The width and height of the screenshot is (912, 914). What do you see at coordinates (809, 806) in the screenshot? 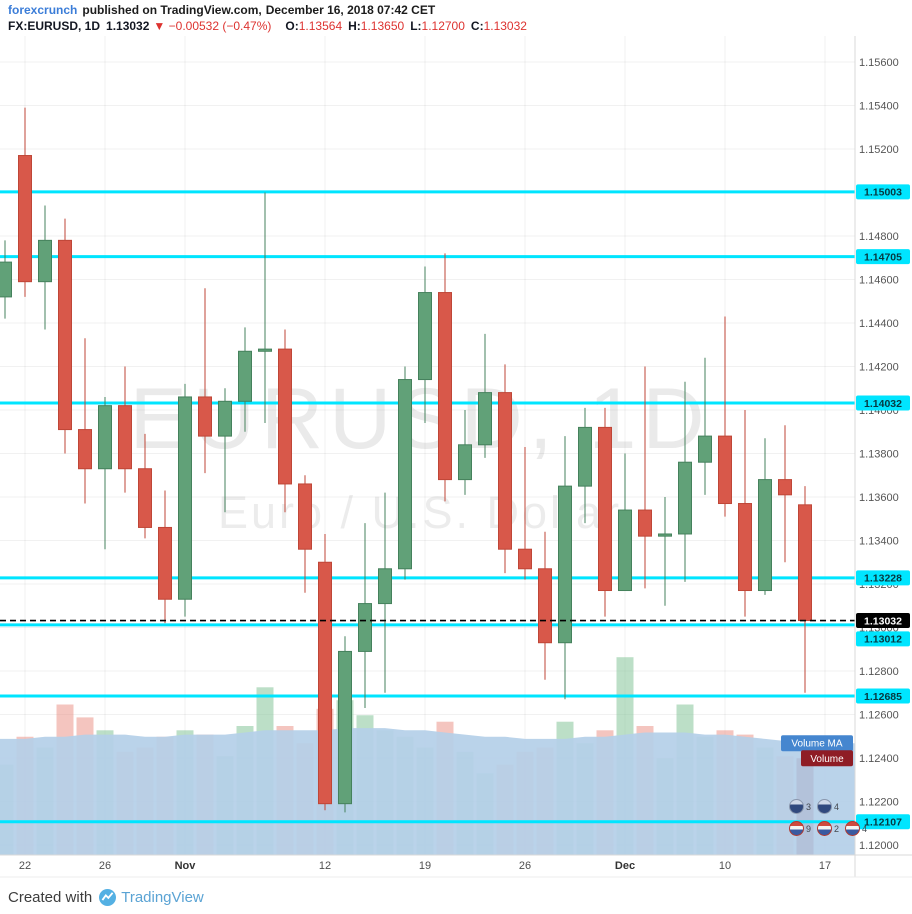
I see `reaction-count: 3` at bounding box center [809, 806].